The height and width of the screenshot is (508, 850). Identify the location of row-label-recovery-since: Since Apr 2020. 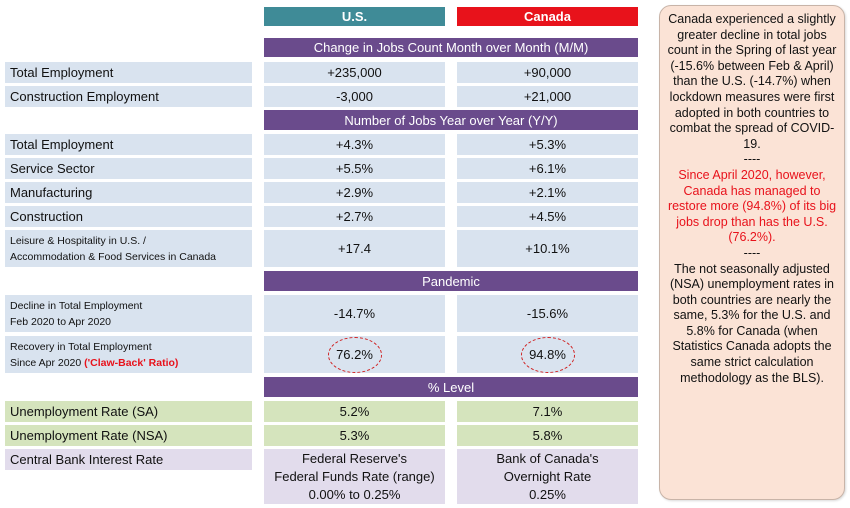
(47, 362).